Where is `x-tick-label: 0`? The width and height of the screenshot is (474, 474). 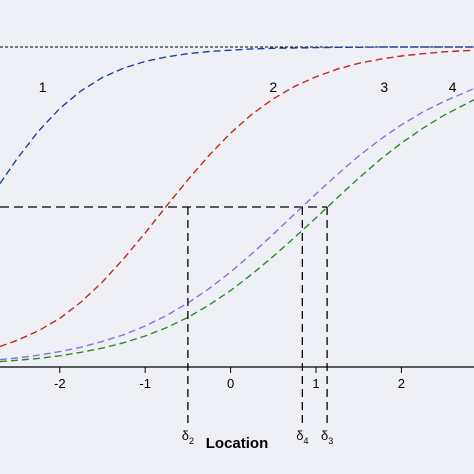 x-tick-label: 0 is located at coordinates (230, 383).